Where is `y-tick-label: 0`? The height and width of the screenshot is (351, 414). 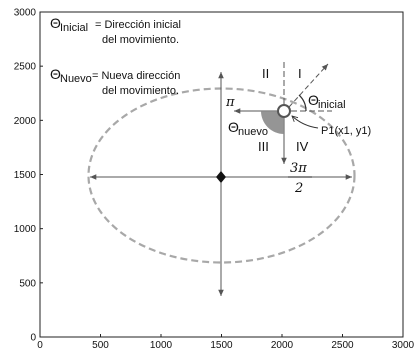
y-tick-label: 0 is located at coordinates (33, 338).